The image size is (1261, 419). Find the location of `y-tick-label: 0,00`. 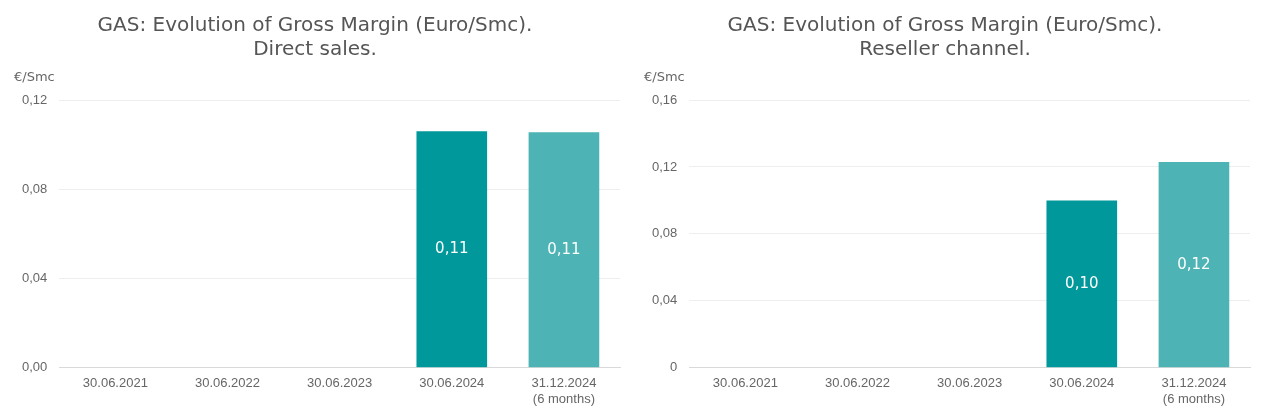

y-tick-label: 0,00 is located at coordinates (34, 367).